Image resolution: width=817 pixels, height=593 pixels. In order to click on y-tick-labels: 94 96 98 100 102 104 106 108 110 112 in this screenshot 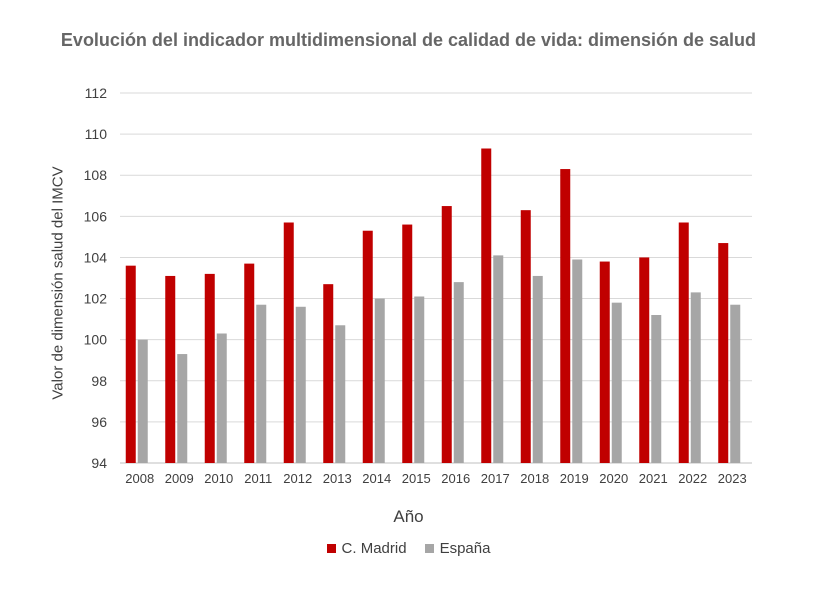, I will do `click(96, 278)`.